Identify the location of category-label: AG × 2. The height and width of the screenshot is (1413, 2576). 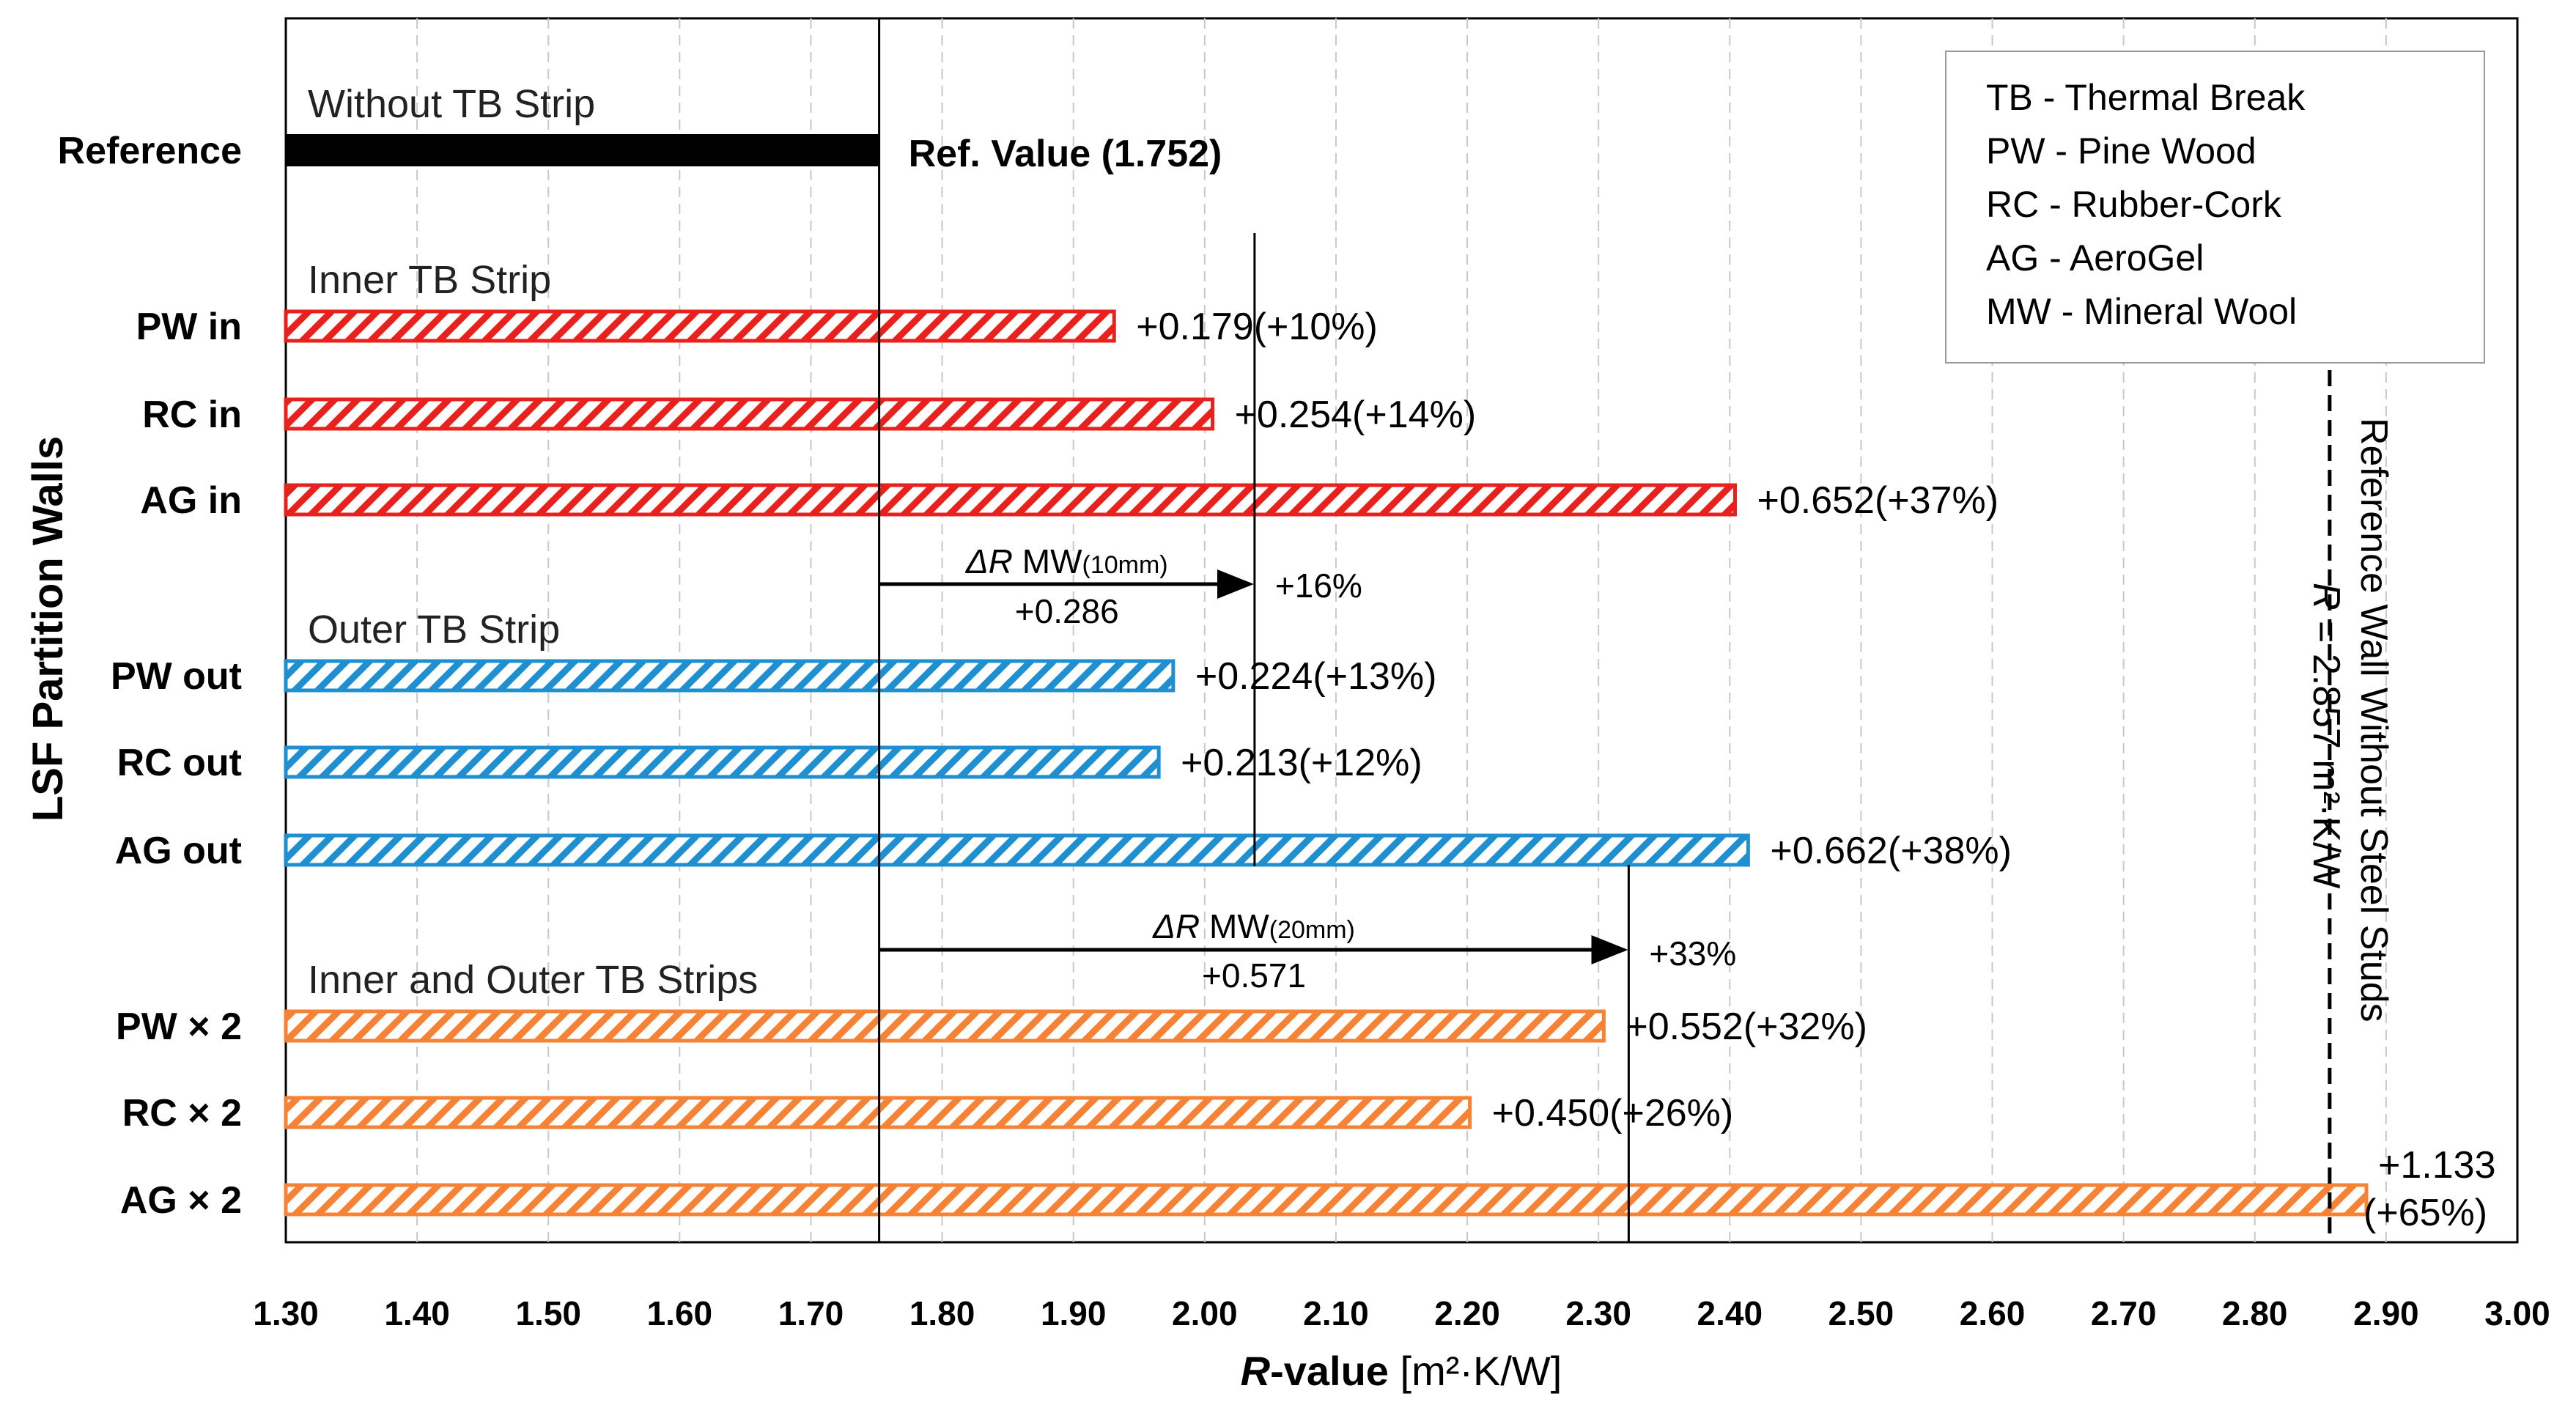
(181, 1200).